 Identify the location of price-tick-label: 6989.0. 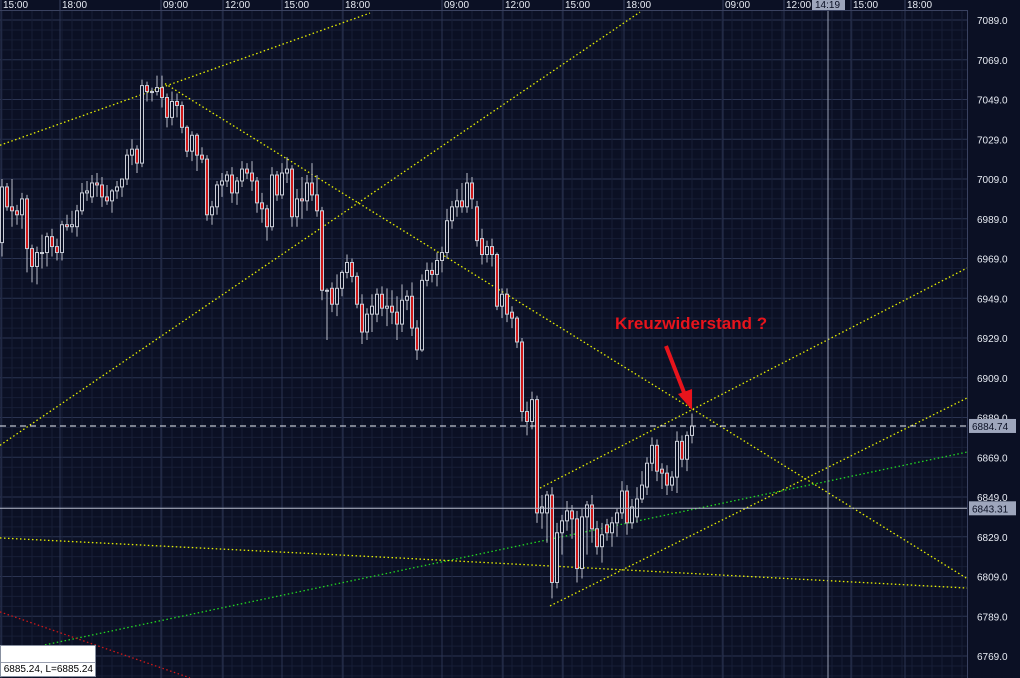
(992, 220).